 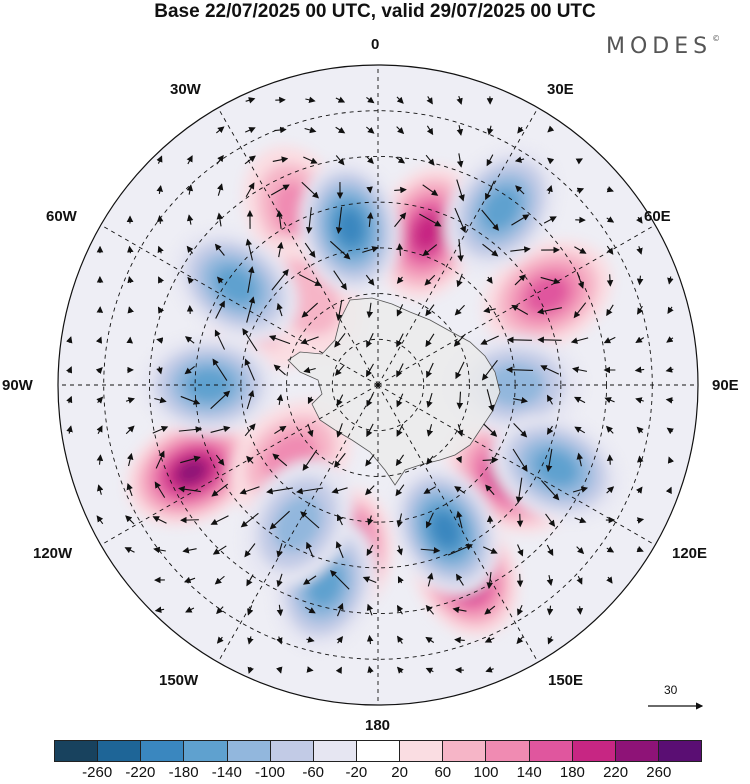 I want to click on colorbar-tick-label: -180, so click(x=184, y=772).